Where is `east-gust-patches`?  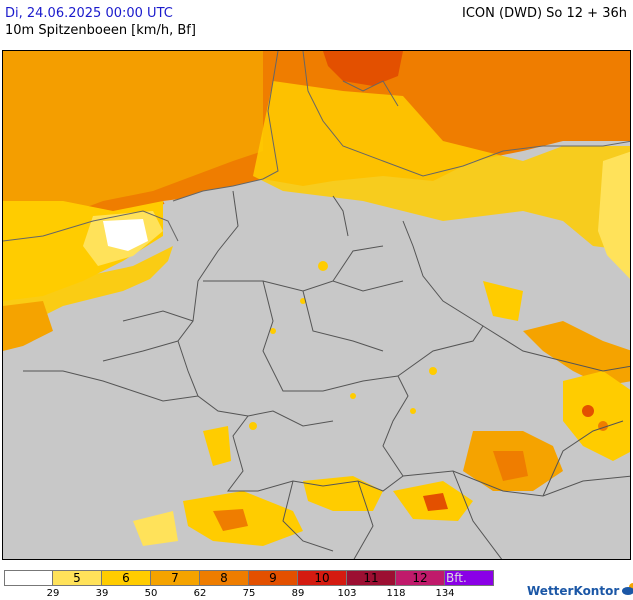
east-gust-patches is located at coordinates (546, 386).